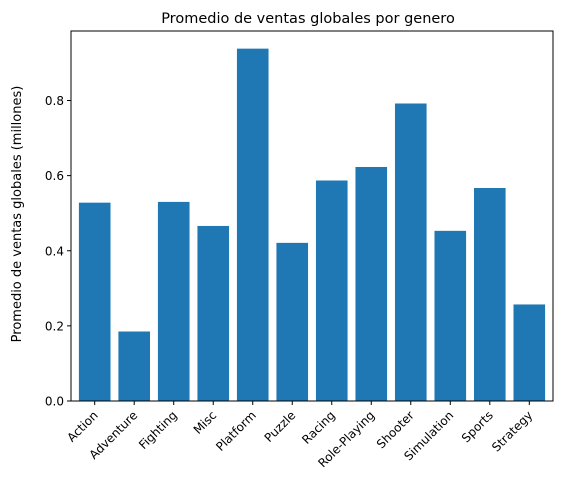 Image resolution: width=567 pixels, height=495 pixels. I want to click on chart-title: Promedio de ventas globales por genero, so click(308, 19).